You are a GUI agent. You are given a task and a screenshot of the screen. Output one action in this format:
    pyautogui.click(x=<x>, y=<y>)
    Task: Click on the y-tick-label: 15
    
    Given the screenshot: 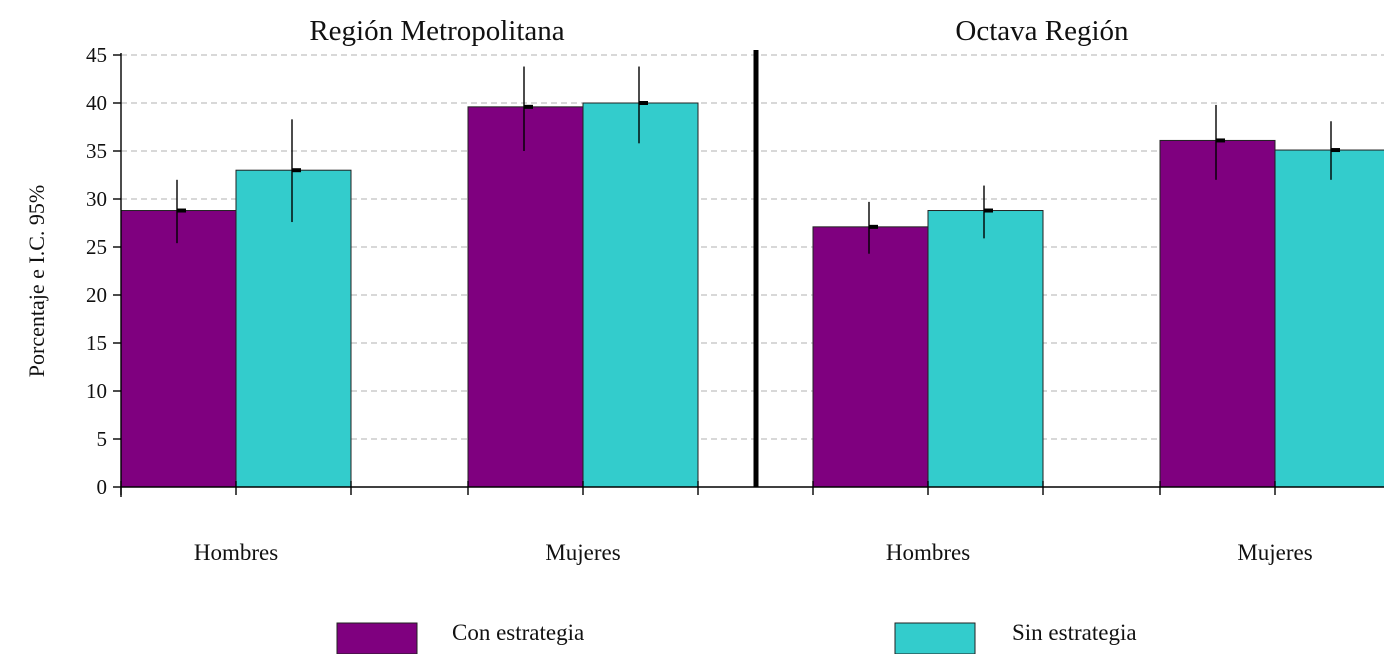 What is the action you would take?
    pyautogui.click(x=96, y=343)
    